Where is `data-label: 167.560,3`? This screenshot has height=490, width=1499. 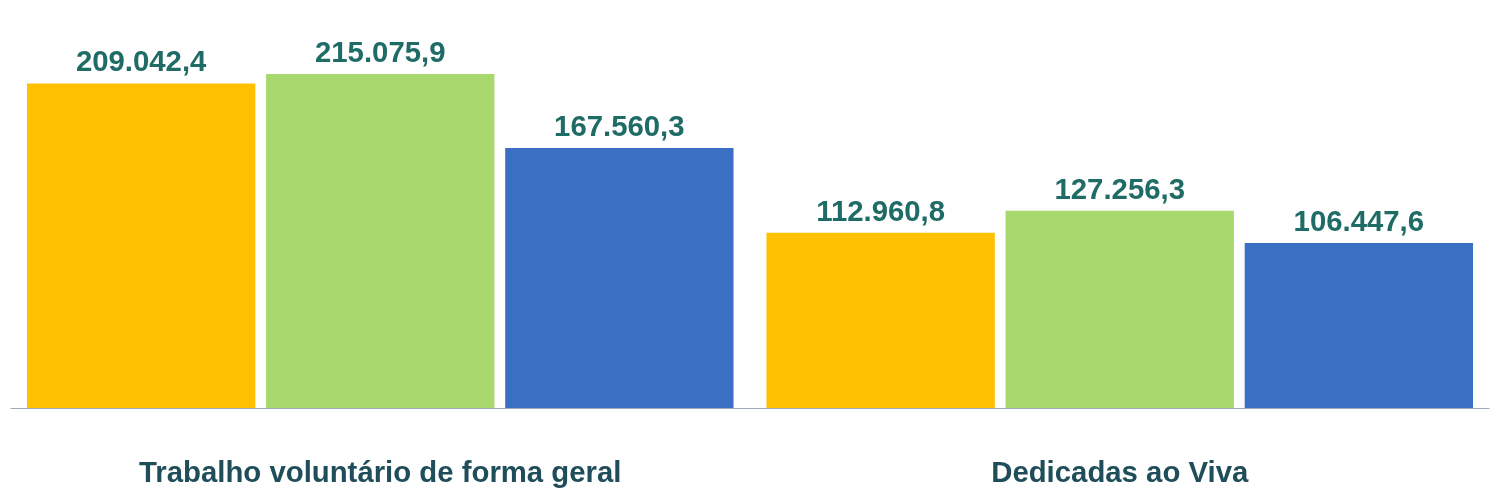
data-label: 167.560,3 is located at coordinates (619, 125).